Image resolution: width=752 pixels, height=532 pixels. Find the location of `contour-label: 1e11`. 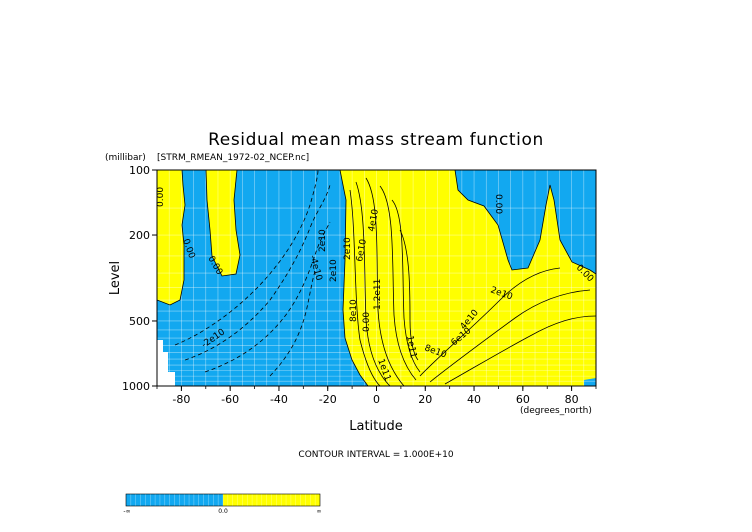

contour-label: 1e11 is located at coordinates (411, 347).